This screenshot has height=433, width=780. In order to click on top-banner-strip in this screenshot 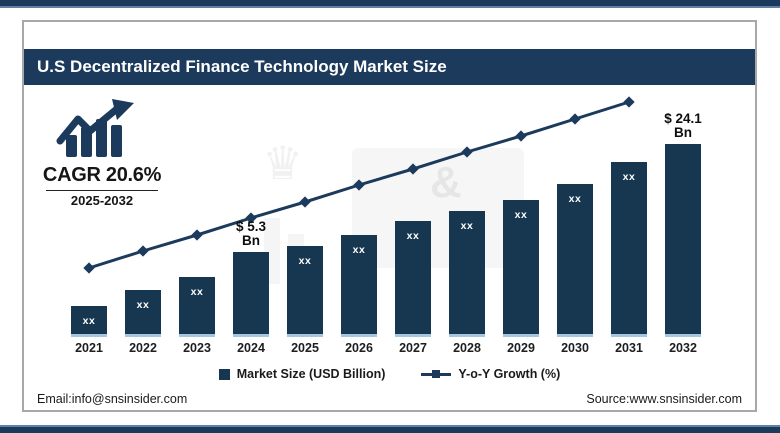, I will do `click(390, 3)`.